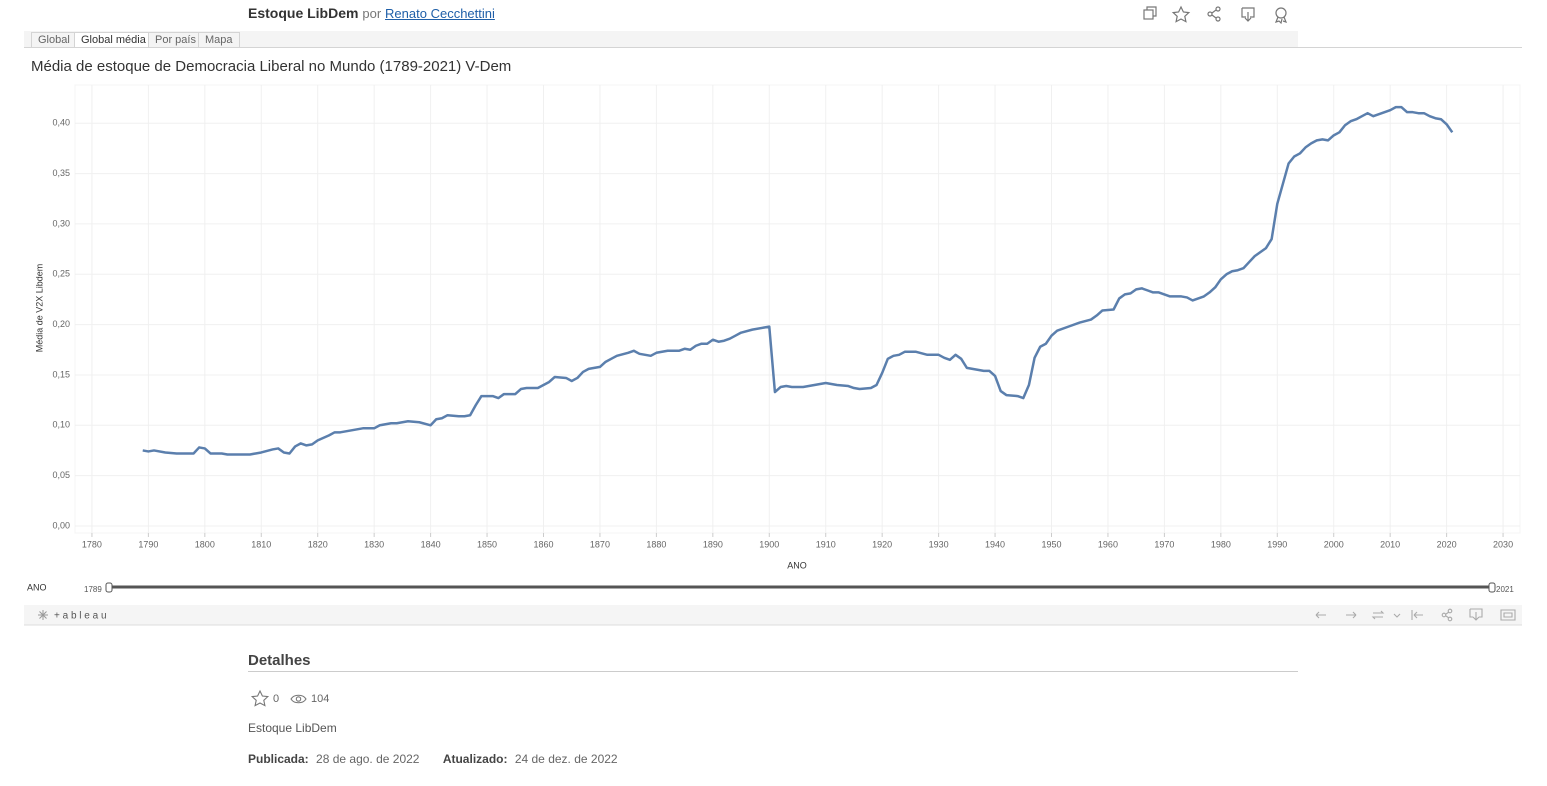 Image resolution: width=1547 pixels, height=786 pixels. I want to click on y-tick-label: 0,20, so click(61, 324).